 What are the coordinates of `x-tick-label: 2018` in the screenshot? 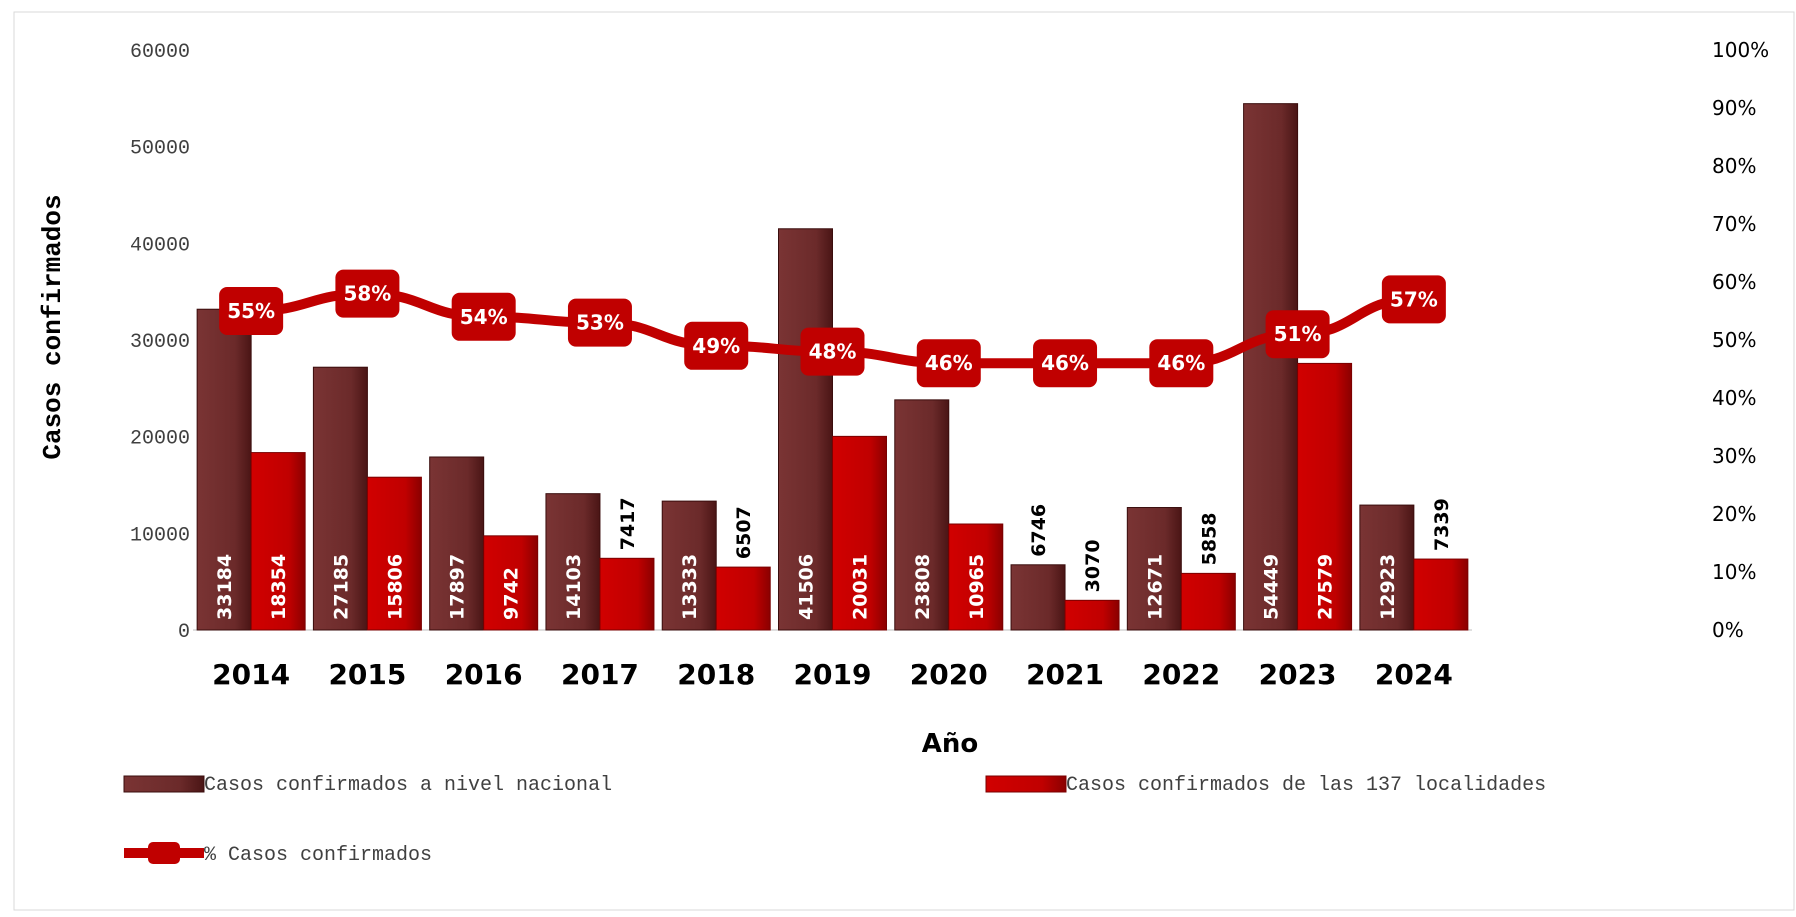 It's located at (716, 674).